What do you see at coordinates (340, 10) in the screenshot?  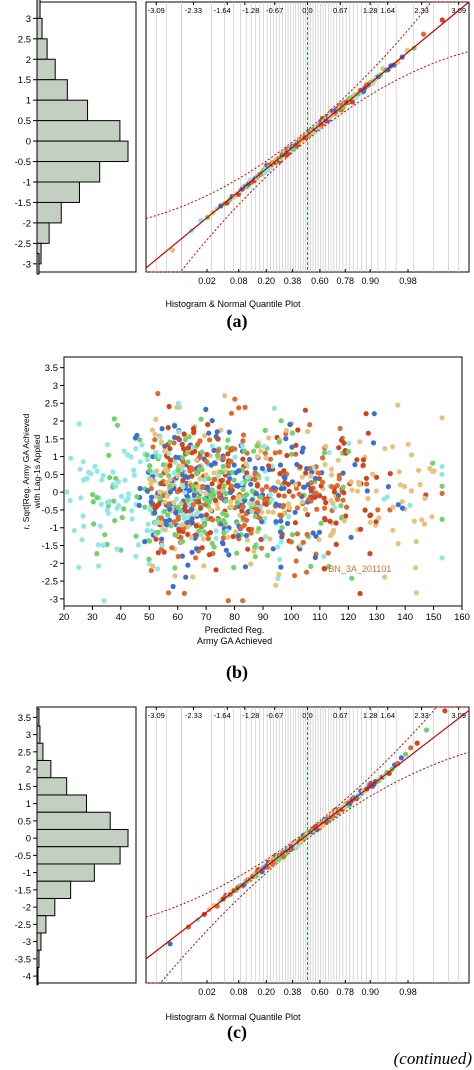 I see `panel-a-qq-top-tick-label: 0.67` at bounding box center [340, 10].